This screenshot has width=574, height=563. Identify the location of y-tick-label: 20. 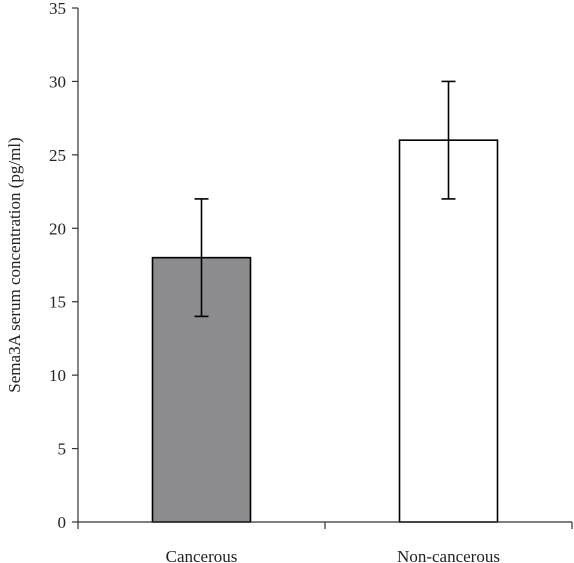
(57, 228).